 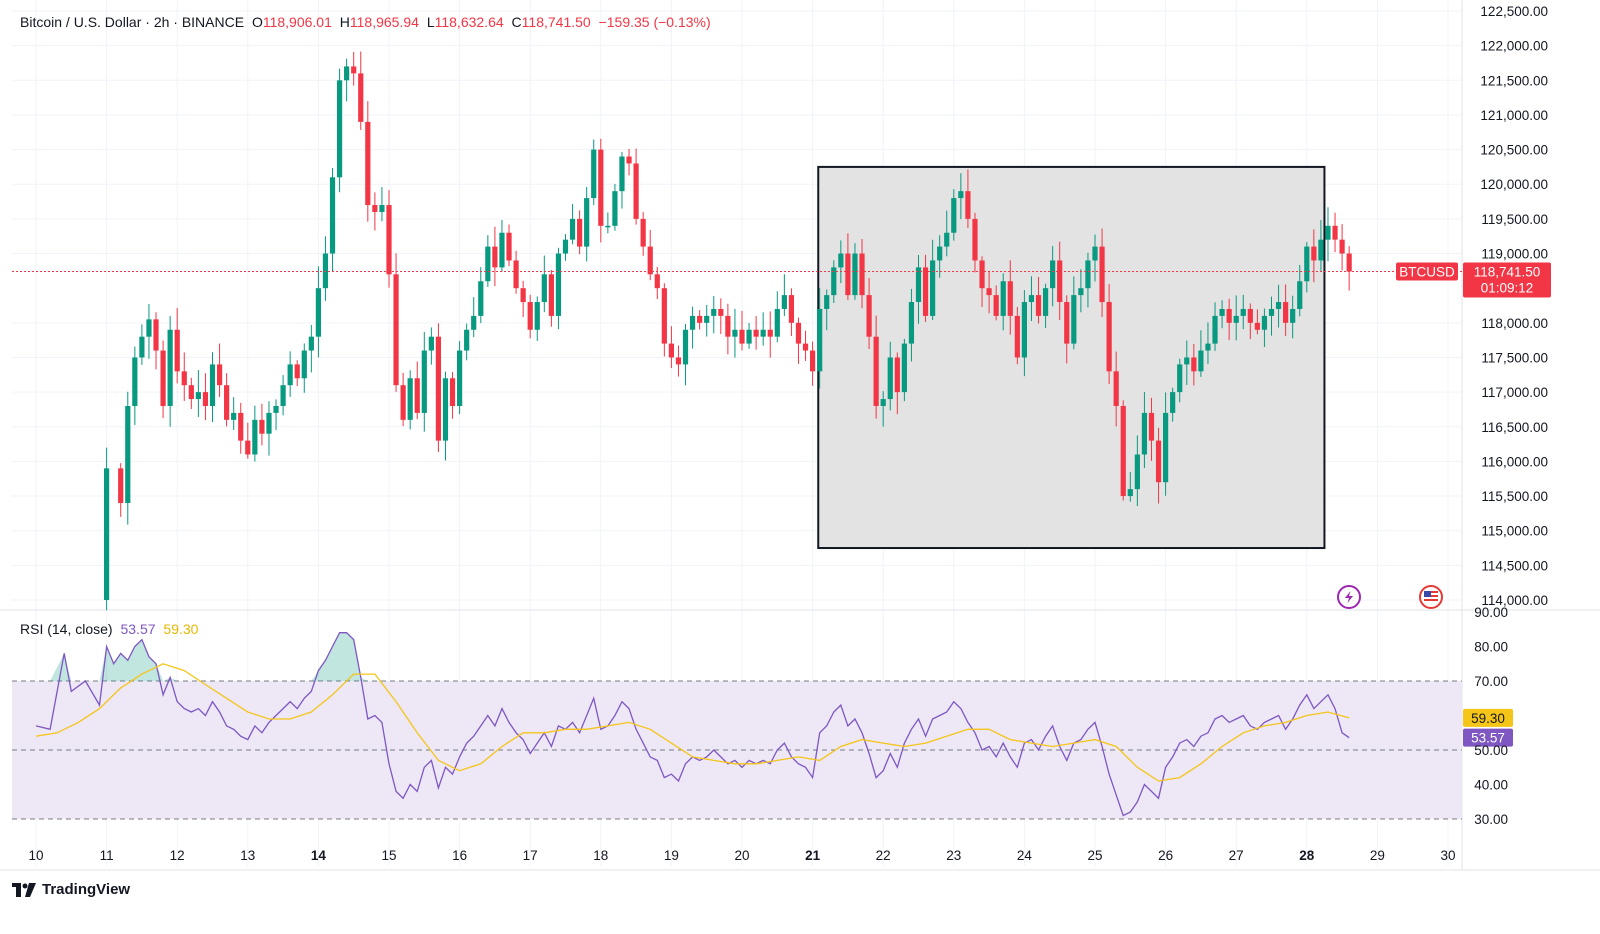 What do you see at coordinates (384, 22) in the screenshot?
I see `high-value: 118,965.94` at bounding box center [384, 22].